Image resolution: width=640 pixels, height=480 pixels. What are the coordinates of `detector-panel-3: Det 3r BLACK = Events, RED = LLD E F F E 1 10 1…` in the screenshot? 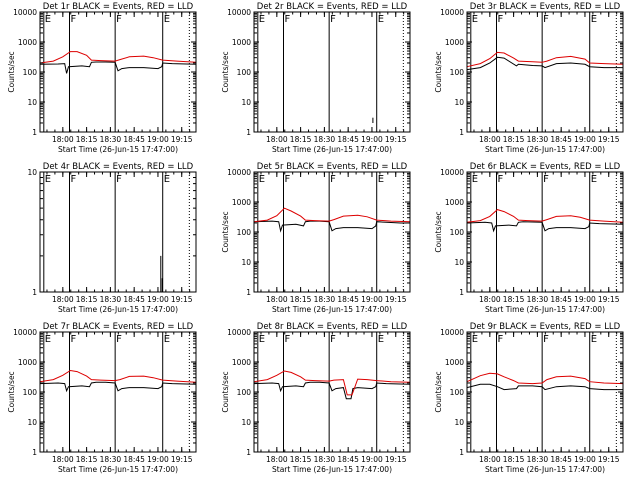 It's located at (529, 78).